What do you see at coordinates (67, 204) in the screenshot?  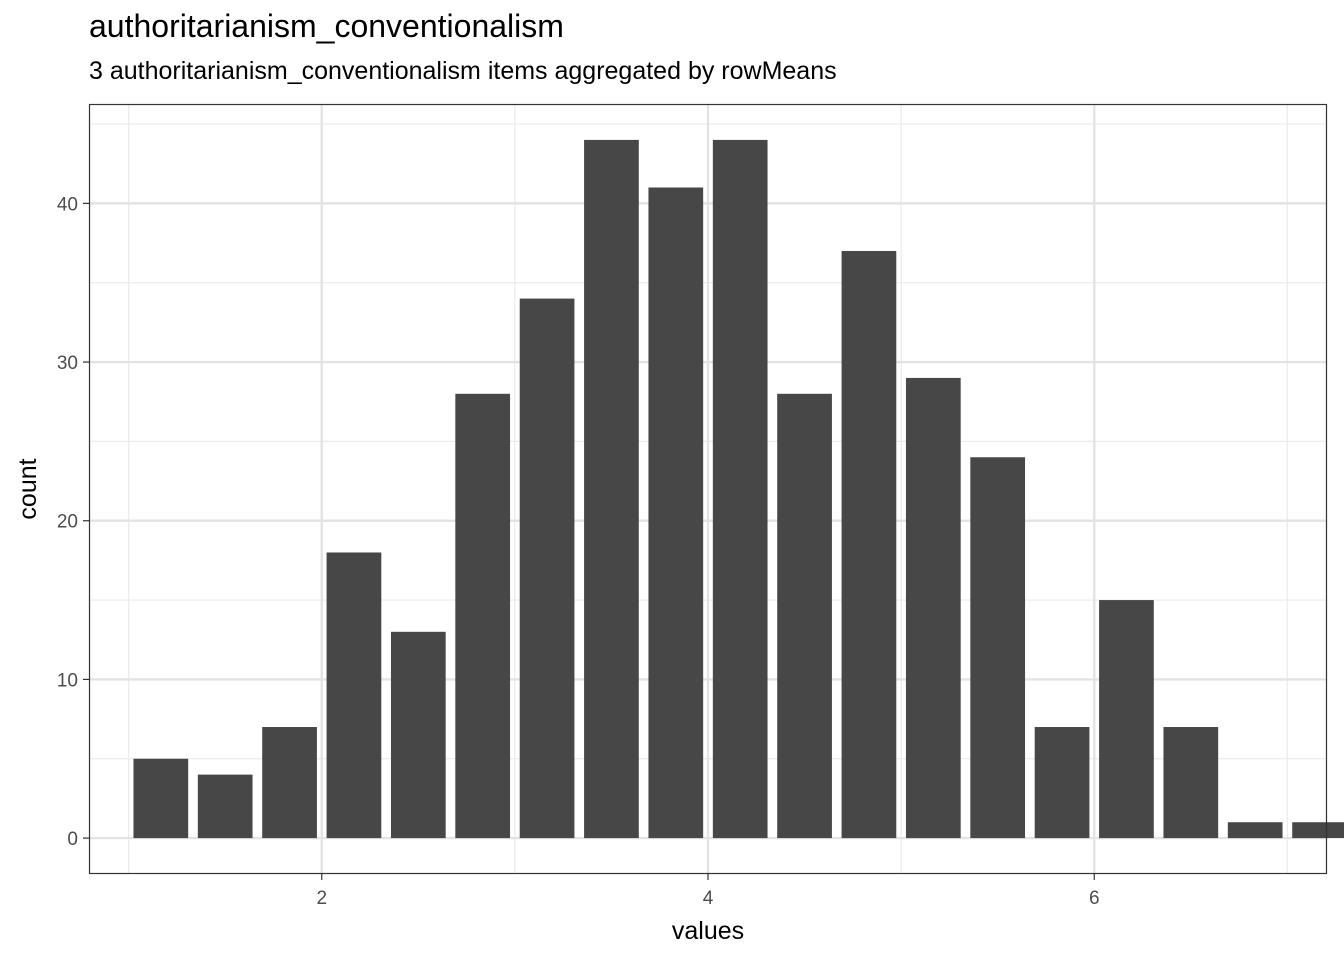 I see `y-tick-label: 40` at bounding box center [67, 204].